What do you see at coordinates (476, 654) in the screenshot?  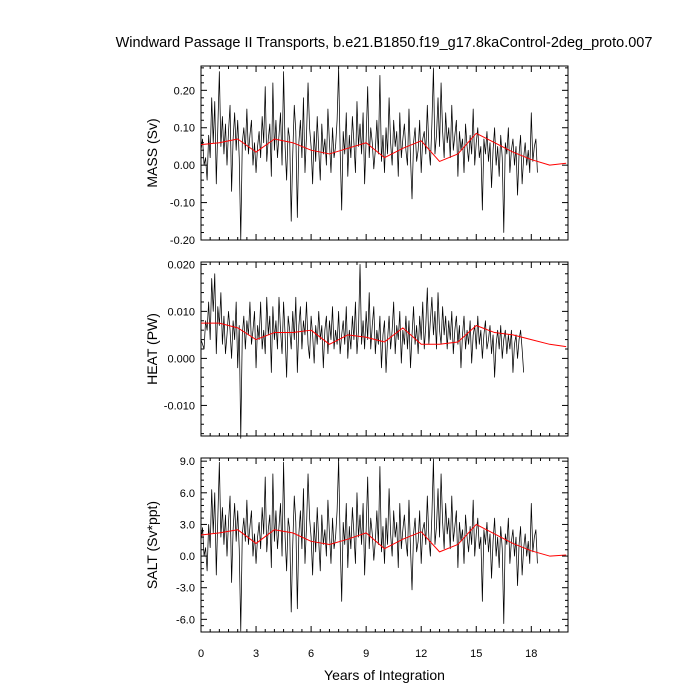 I see `x-tick-label: 15` at bounding box center [476, 654].